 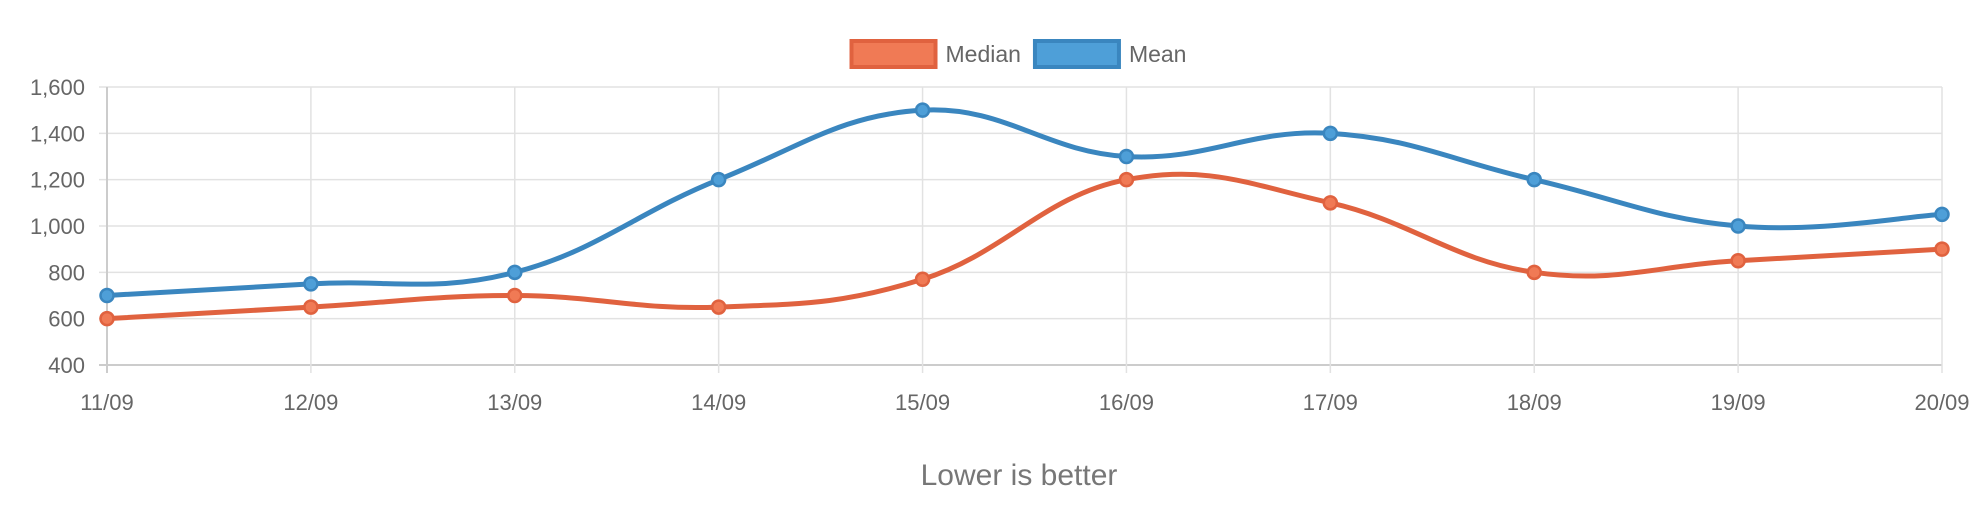 What do you see at coordinates (106, 402) in the screenshot?
I see `x-tick-label: 11/09` at bounding box center [106, 402].